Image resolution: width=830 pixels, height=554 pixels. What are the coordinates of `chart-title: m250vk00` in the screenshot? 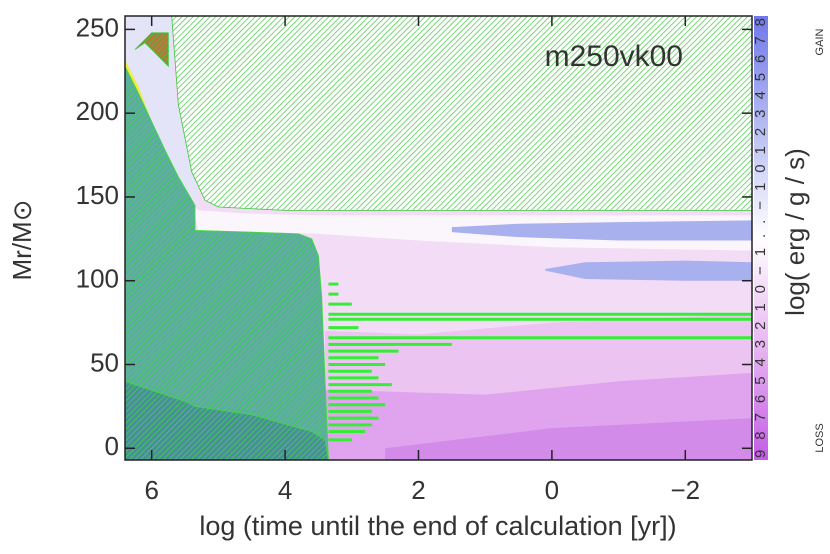 It's located at (614, 56).